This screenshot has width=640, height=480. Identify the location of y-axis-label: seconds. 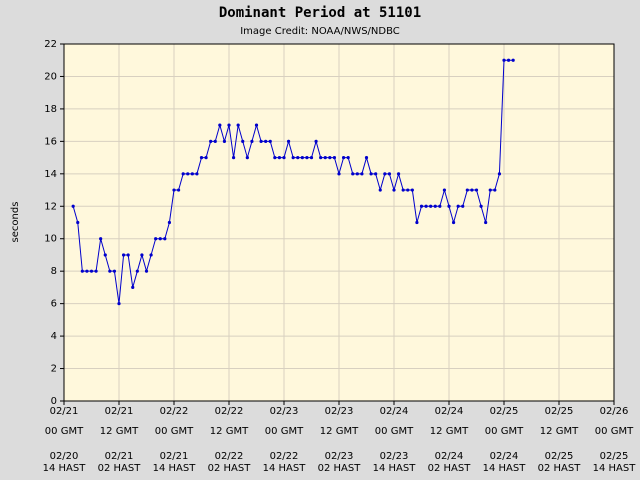
(15, 222).